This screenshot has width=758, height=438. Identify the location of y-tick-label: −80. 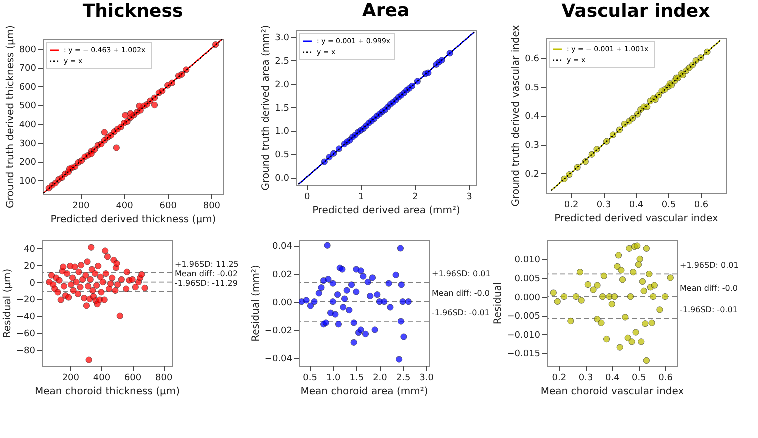
(26, 351).